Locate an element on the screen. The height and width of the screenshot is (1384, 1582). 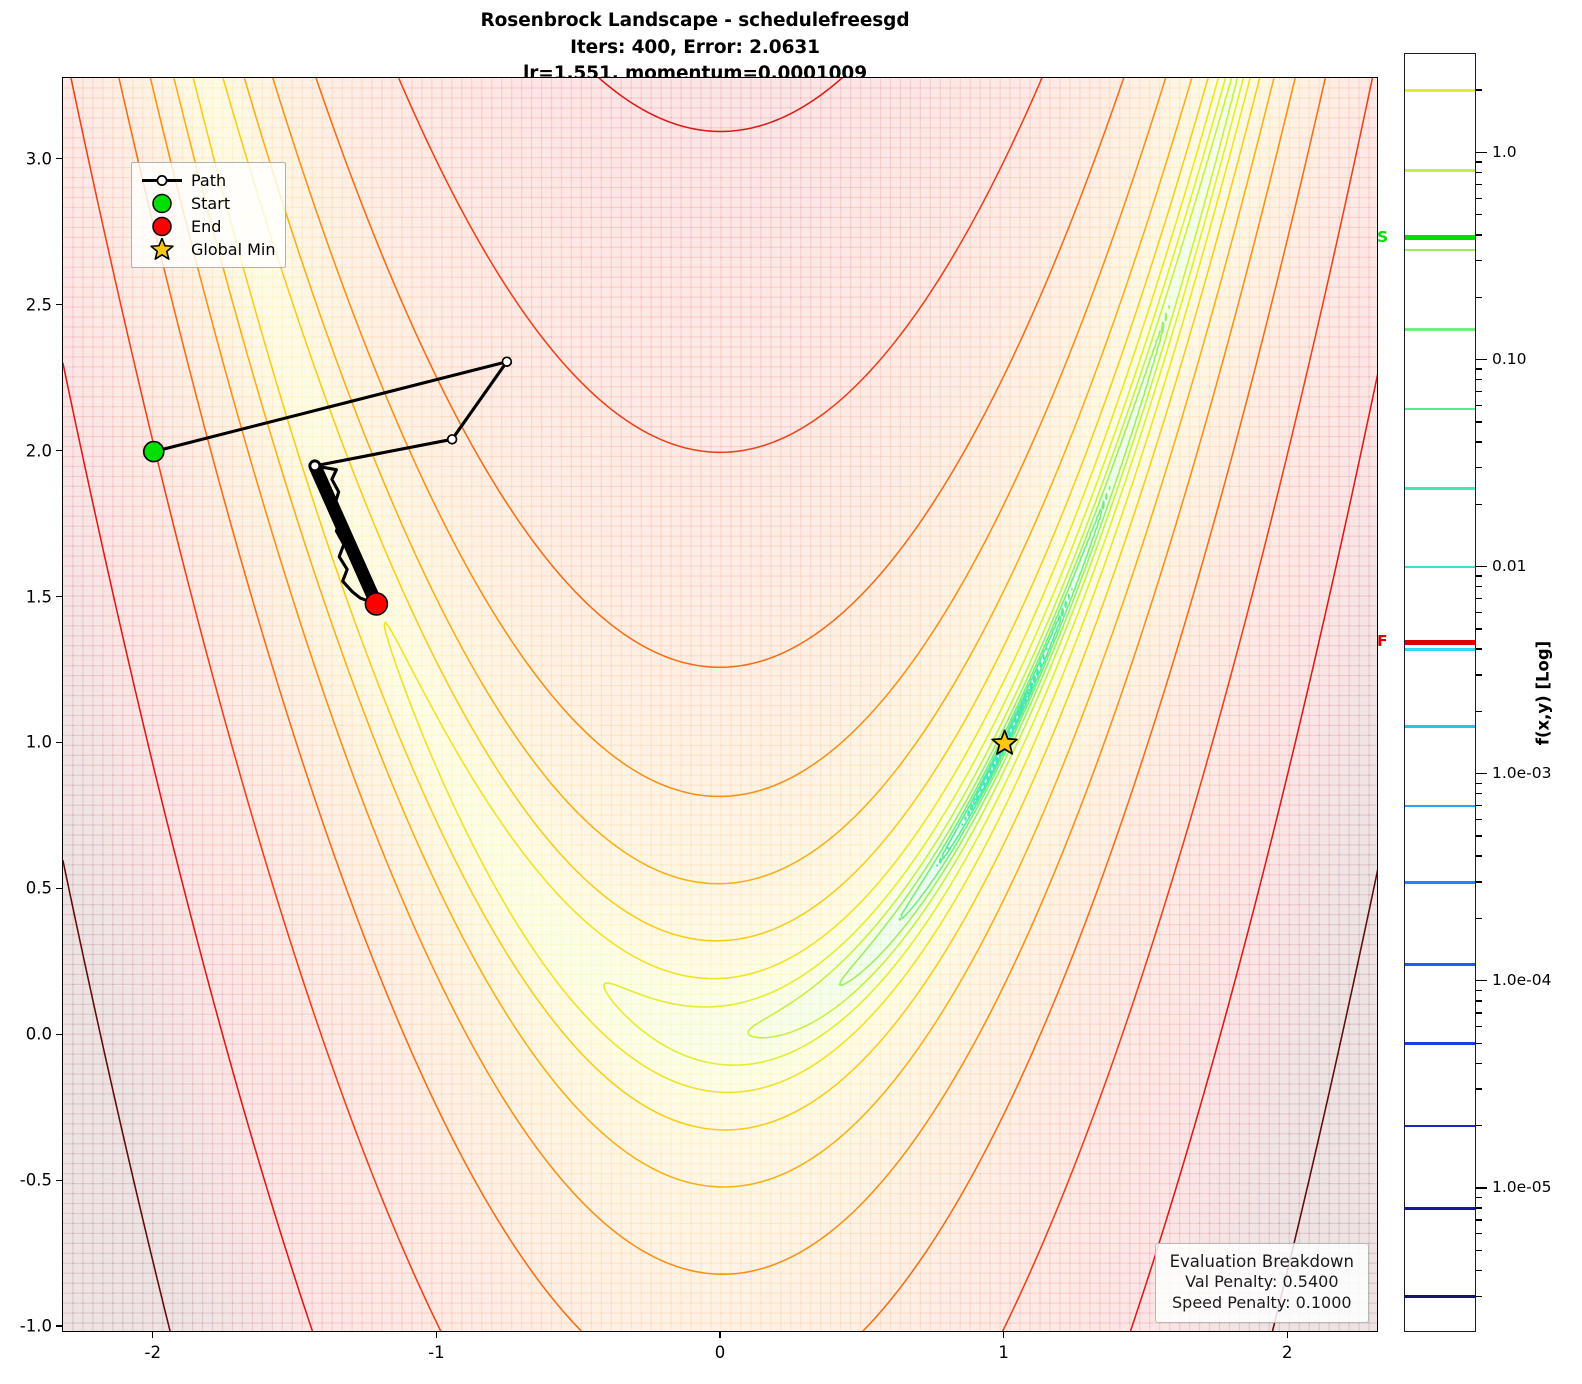
plot-legend: Path Start End Global Min is located at coordinates (208, 215).